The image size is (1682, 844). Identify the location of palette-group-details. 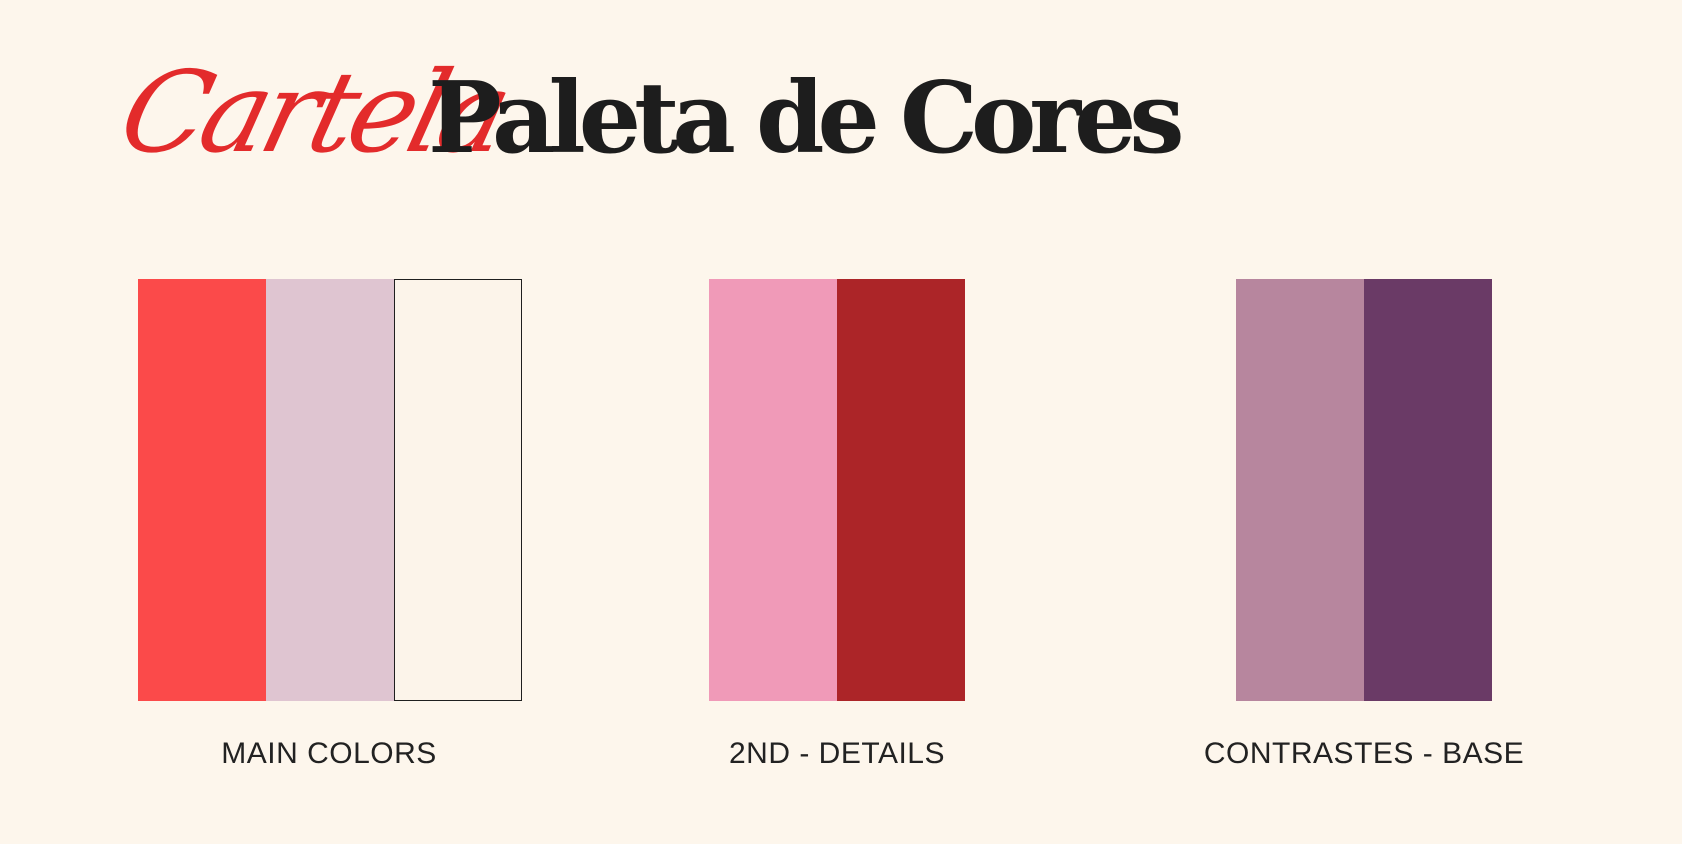
(837, 490).